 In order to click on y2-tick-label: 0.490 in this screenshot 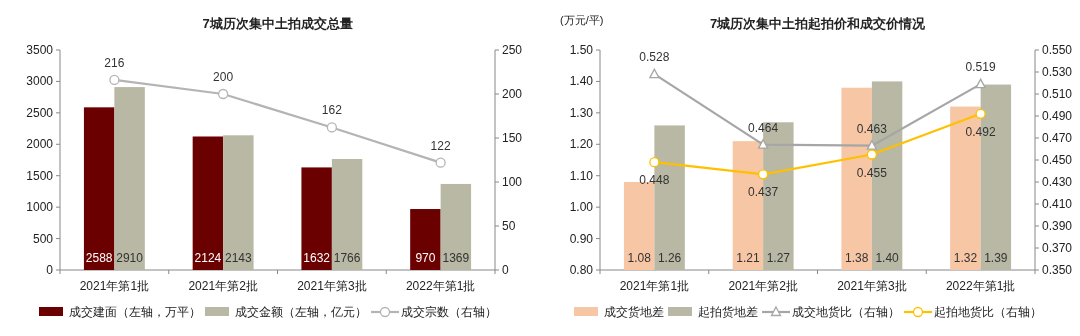, I will do `click(1057, 116)`.